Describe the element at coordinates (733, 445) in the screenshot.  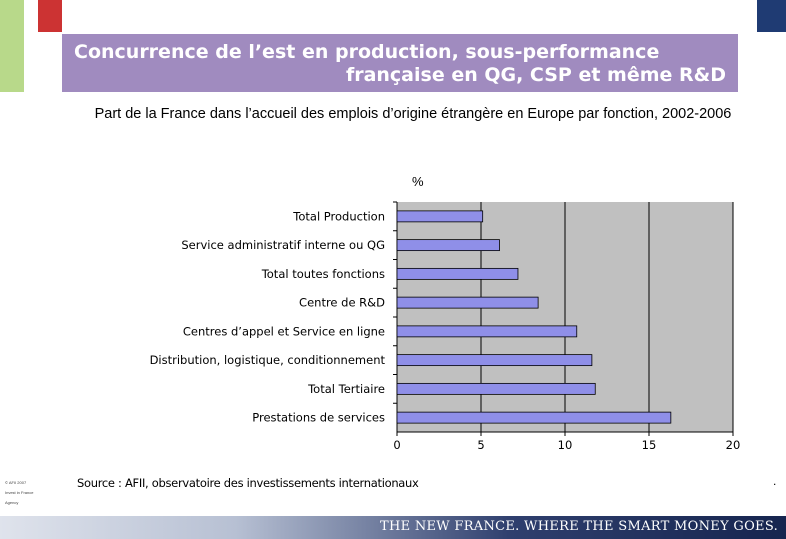
I see `x-tick-label: 20` at that location.